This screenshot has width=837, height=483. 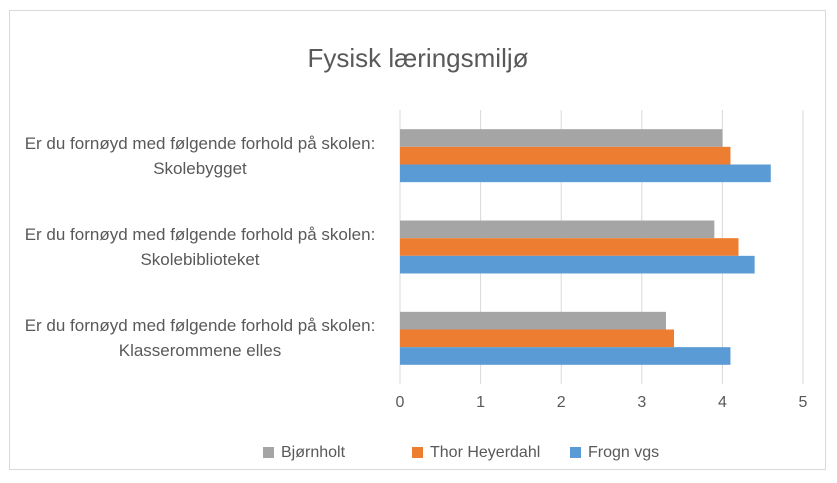 What do you see at coordinates (641, 402) in the screenshot?
I see `x-tick-label: 3` at bounding box center [641, 402].